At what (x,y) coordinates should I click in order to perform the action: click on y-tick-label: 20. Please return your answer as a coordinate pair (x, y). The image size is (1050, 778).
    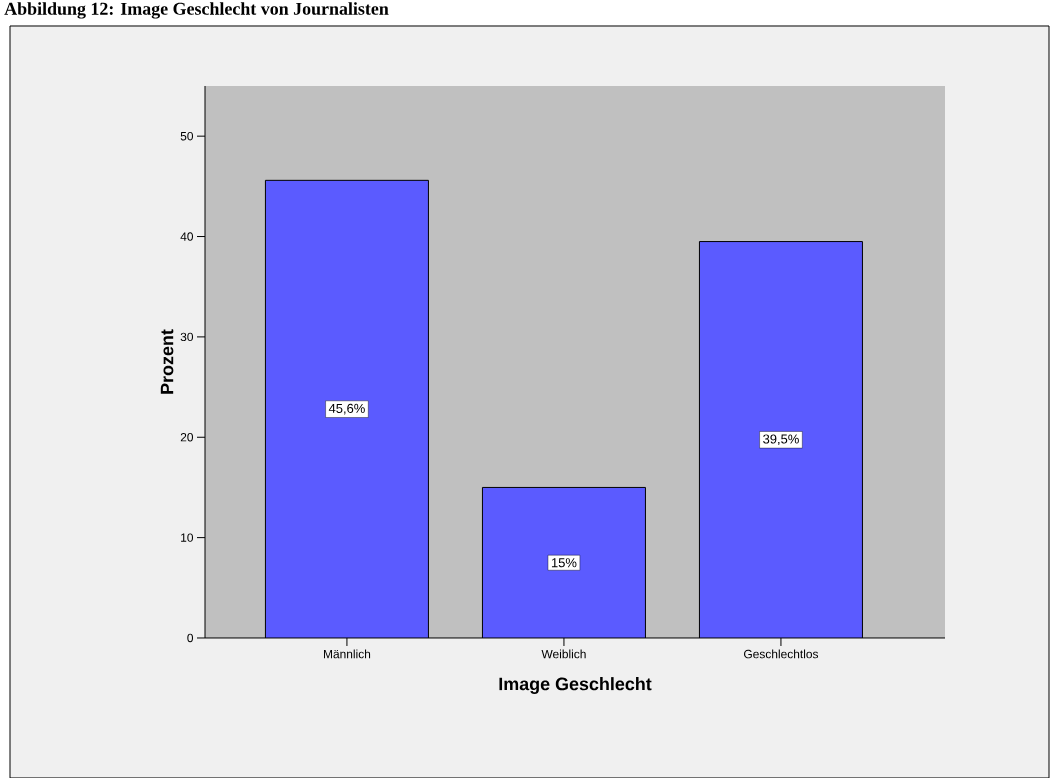
    Looking at the image, I should click on (187, 437).